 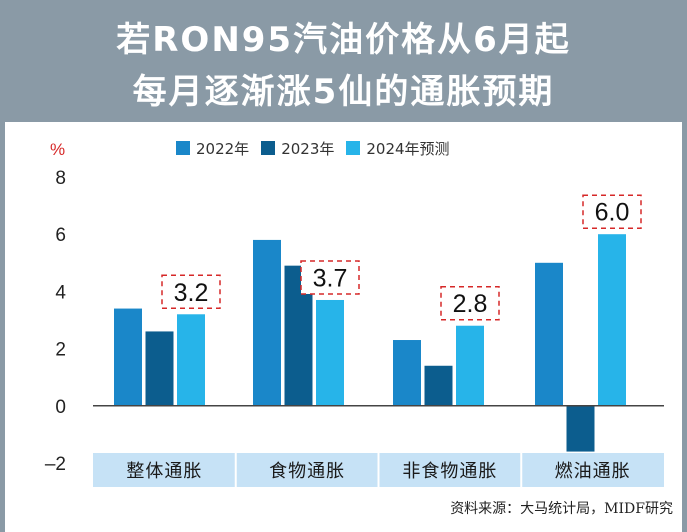 I want to click on legend-swatch-2023, so click(x=268, y=148).